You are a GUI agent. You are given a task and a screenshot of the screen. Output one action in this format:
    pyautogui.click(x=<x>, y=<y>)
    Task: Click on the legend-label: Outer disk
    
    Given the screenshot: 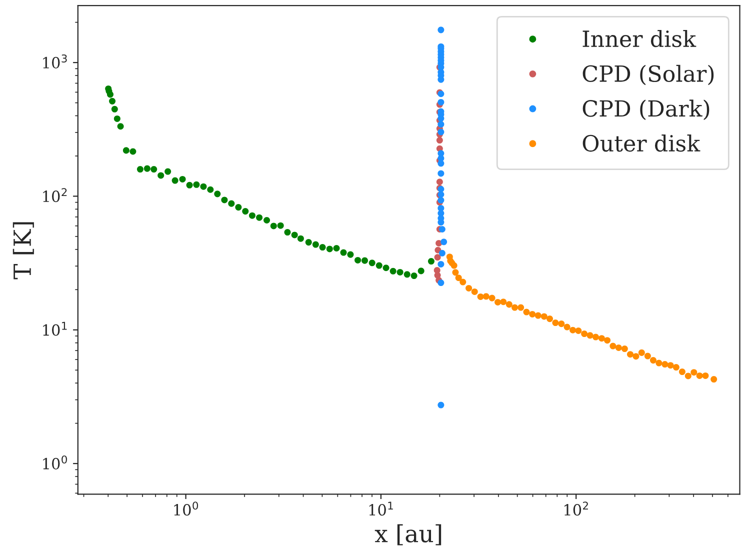 What is the action you would take?
    pyautogui.click(x=641, y=143)
    